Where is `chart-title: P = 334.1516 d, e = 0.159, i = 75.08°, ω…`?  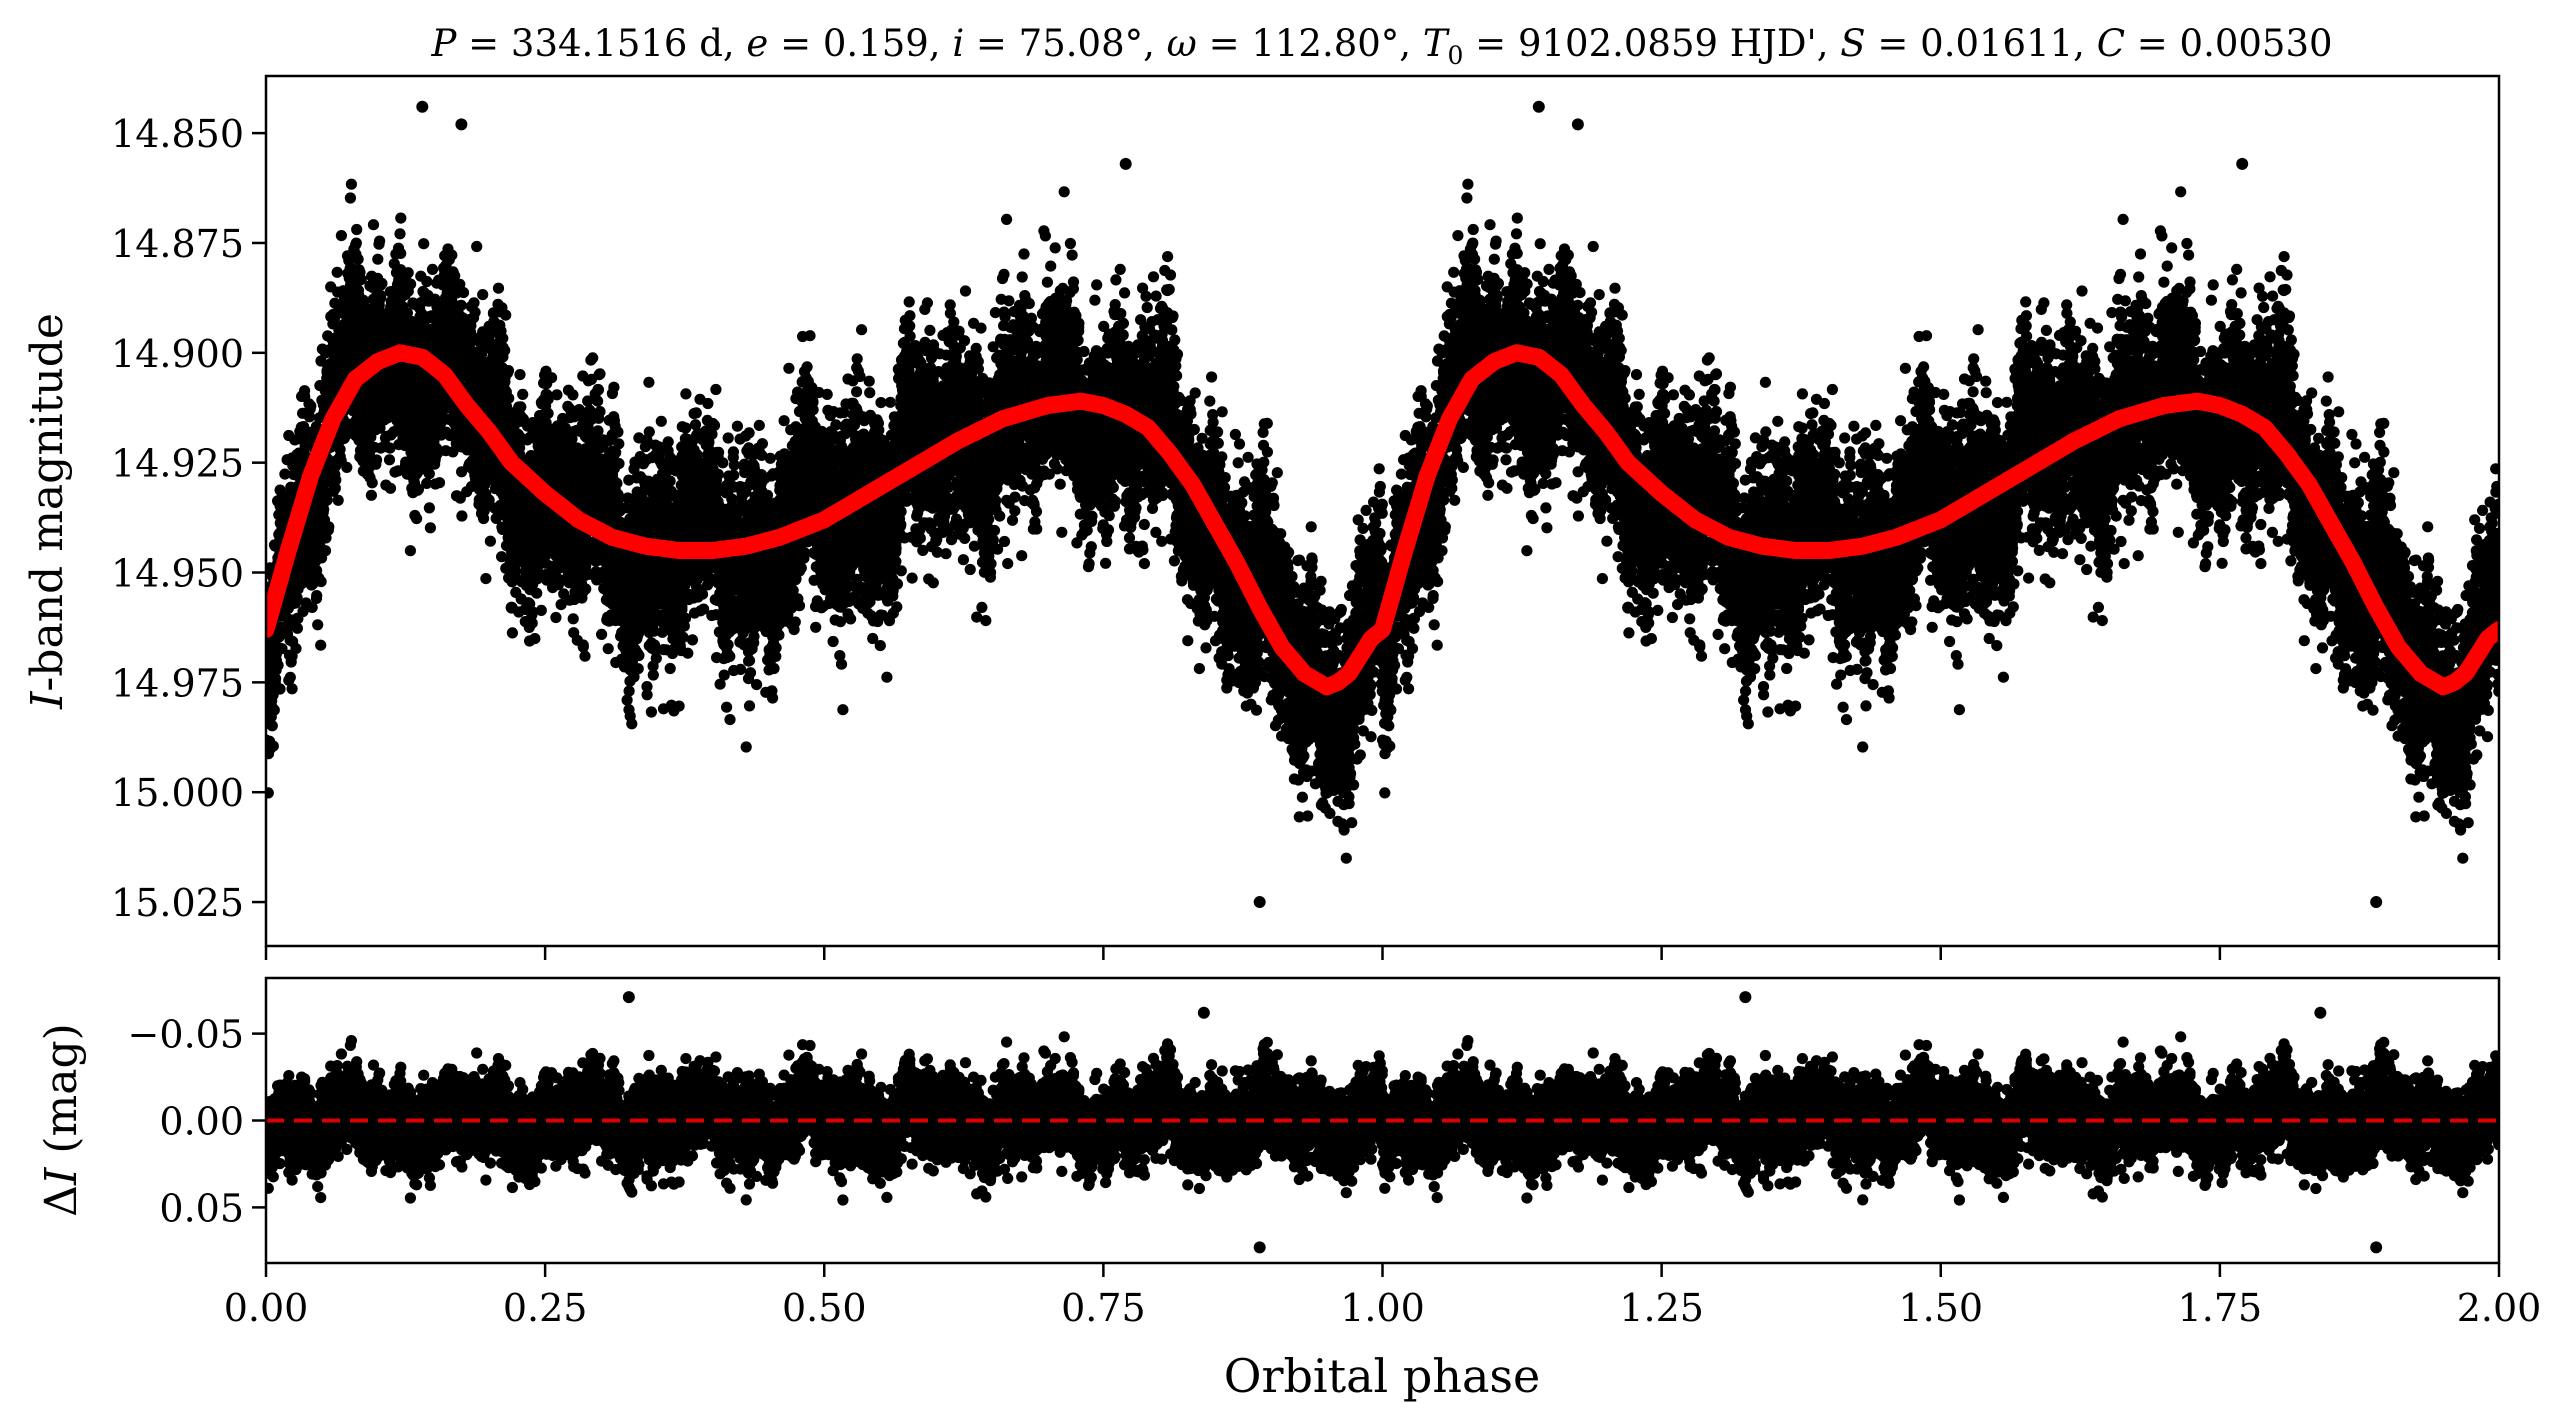 chart-title: P = 334.1516 d, e = 0.159, i = 75.08°, ω… is located at coordinates (1381, 46).